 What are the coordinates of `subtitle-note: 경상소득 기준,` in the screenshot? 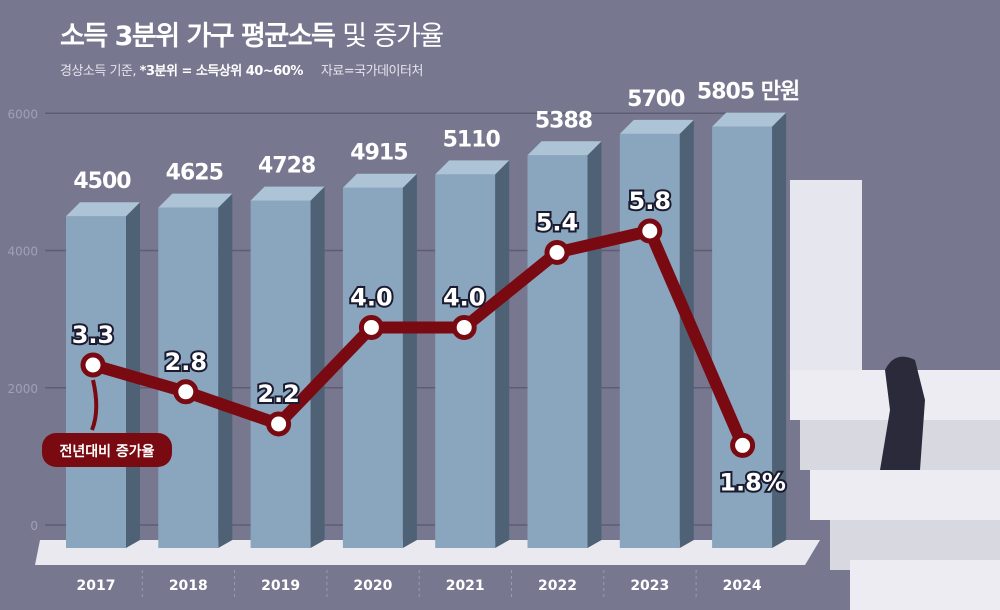 It's located at (98, 71).